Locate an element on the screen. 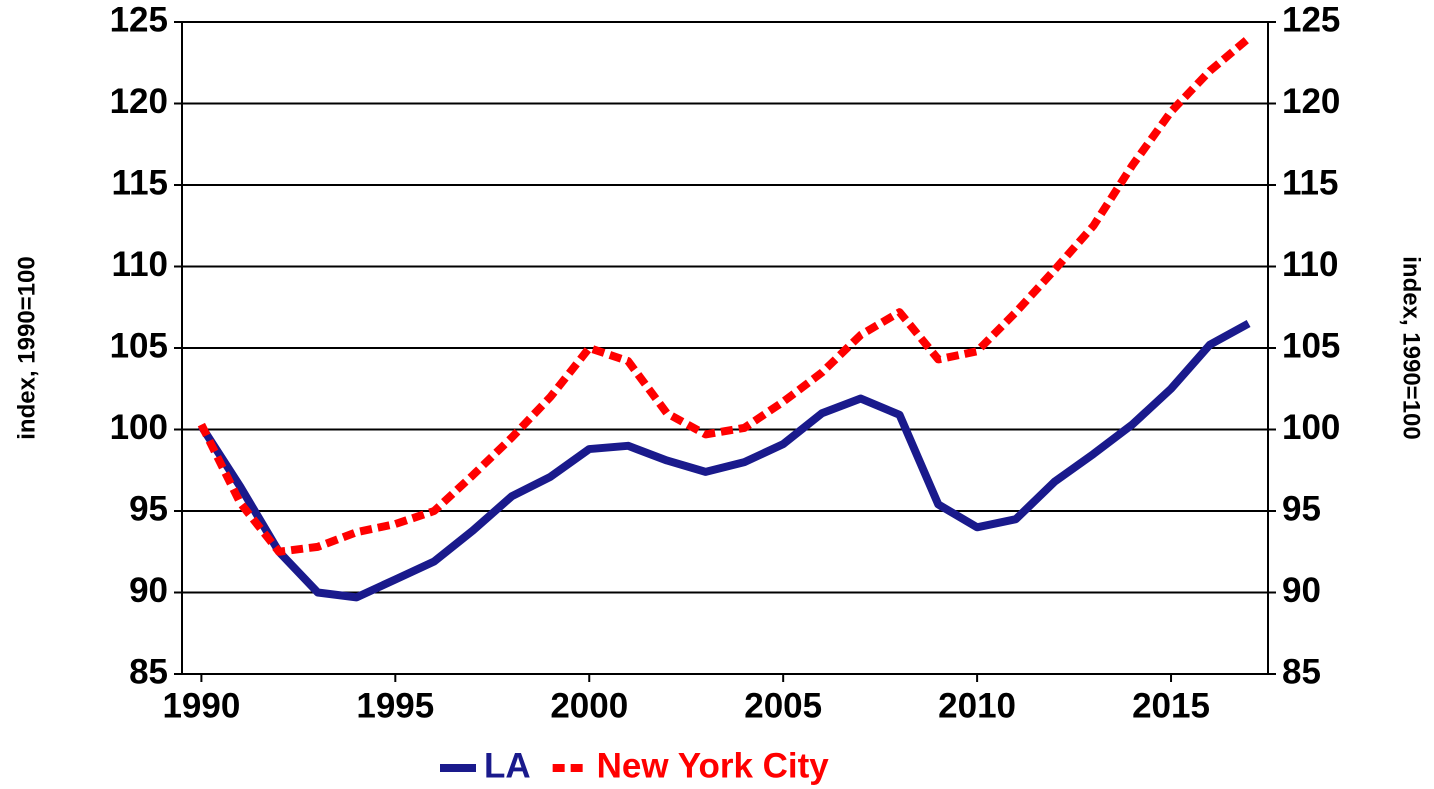 The width and height of the screenshot is (1434, 789). y-tick-label: 115 is located at coordinates (140, 182).